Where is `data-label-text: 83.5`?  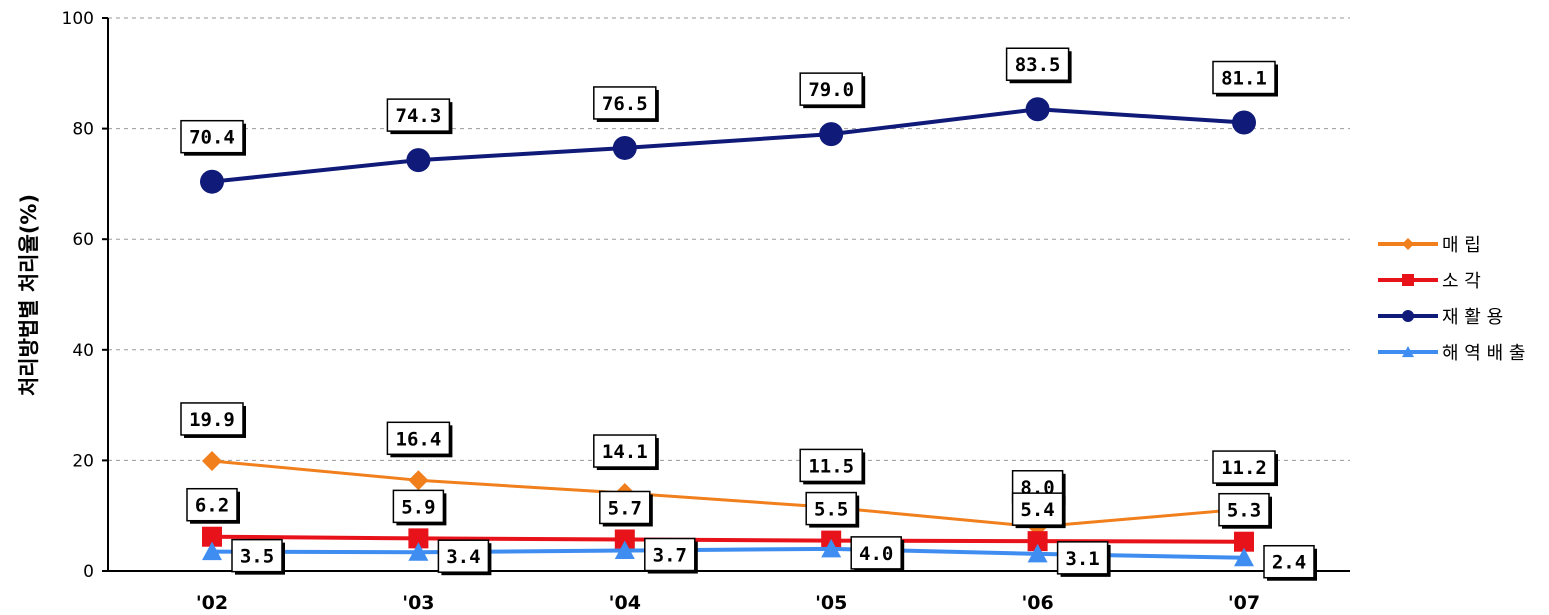 data-label-text: 83.5 is located at coordinates (1038, 65).